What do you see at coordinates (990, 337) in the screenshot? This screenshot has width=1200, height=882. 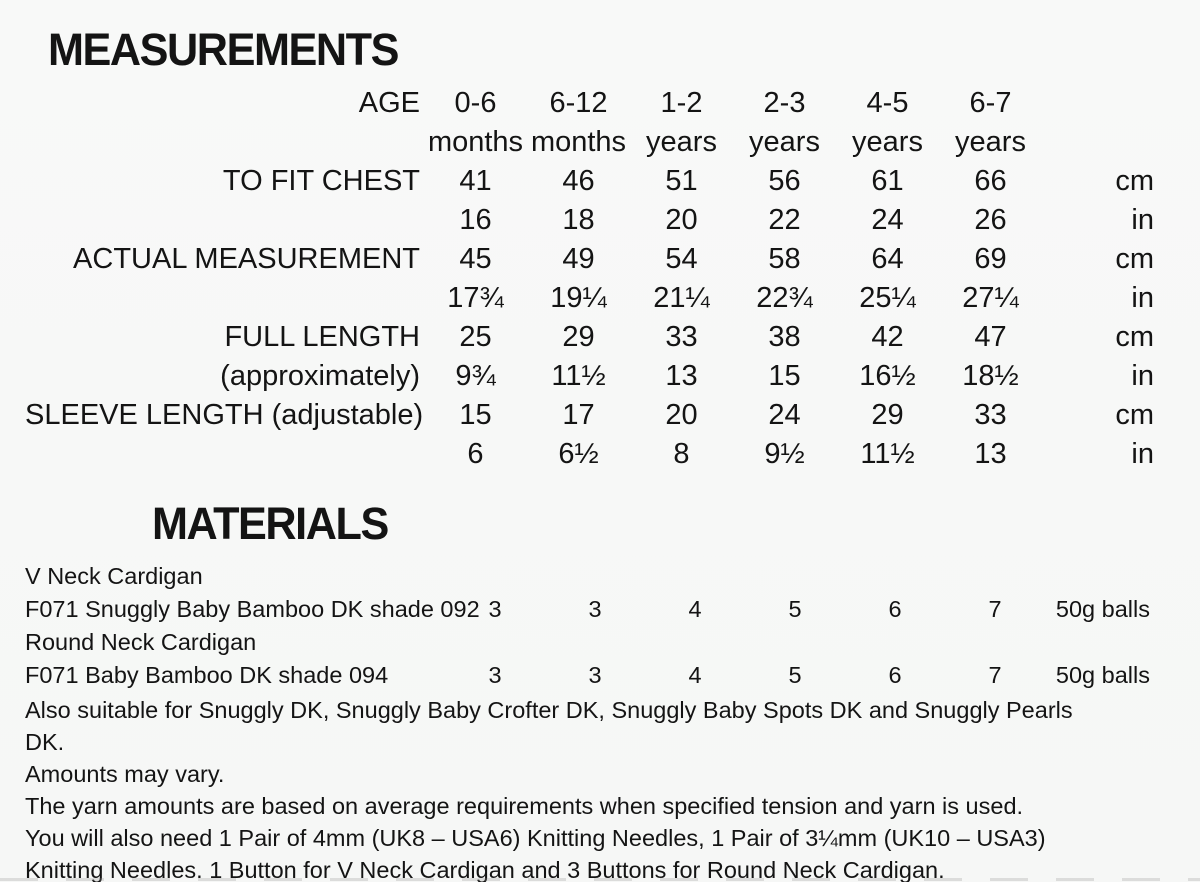 I see `value-cell: 47` at bounding box center [990, 337].